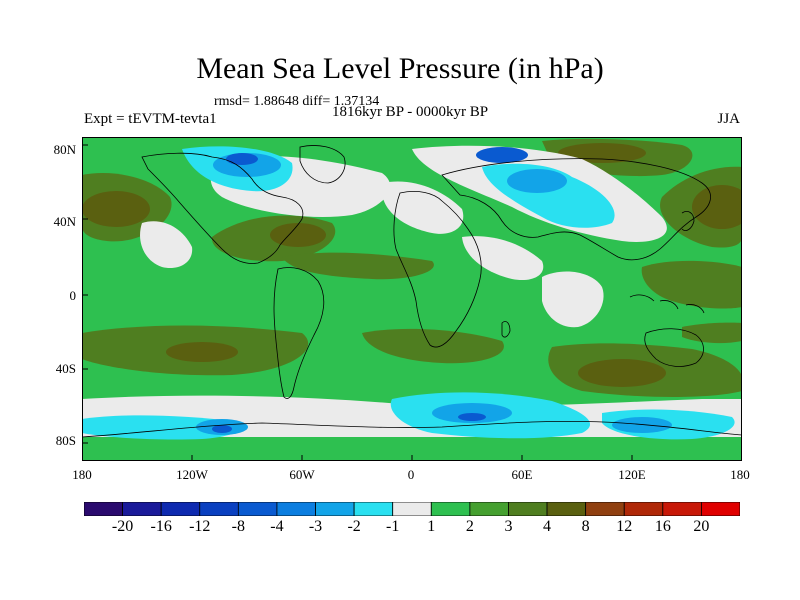 This screenshot has height=600, width=800. What do you see at coordinates (642, 425) in the screenshot?
I see `antarctic-mid-negative-c` at bounding box center [642, 425].